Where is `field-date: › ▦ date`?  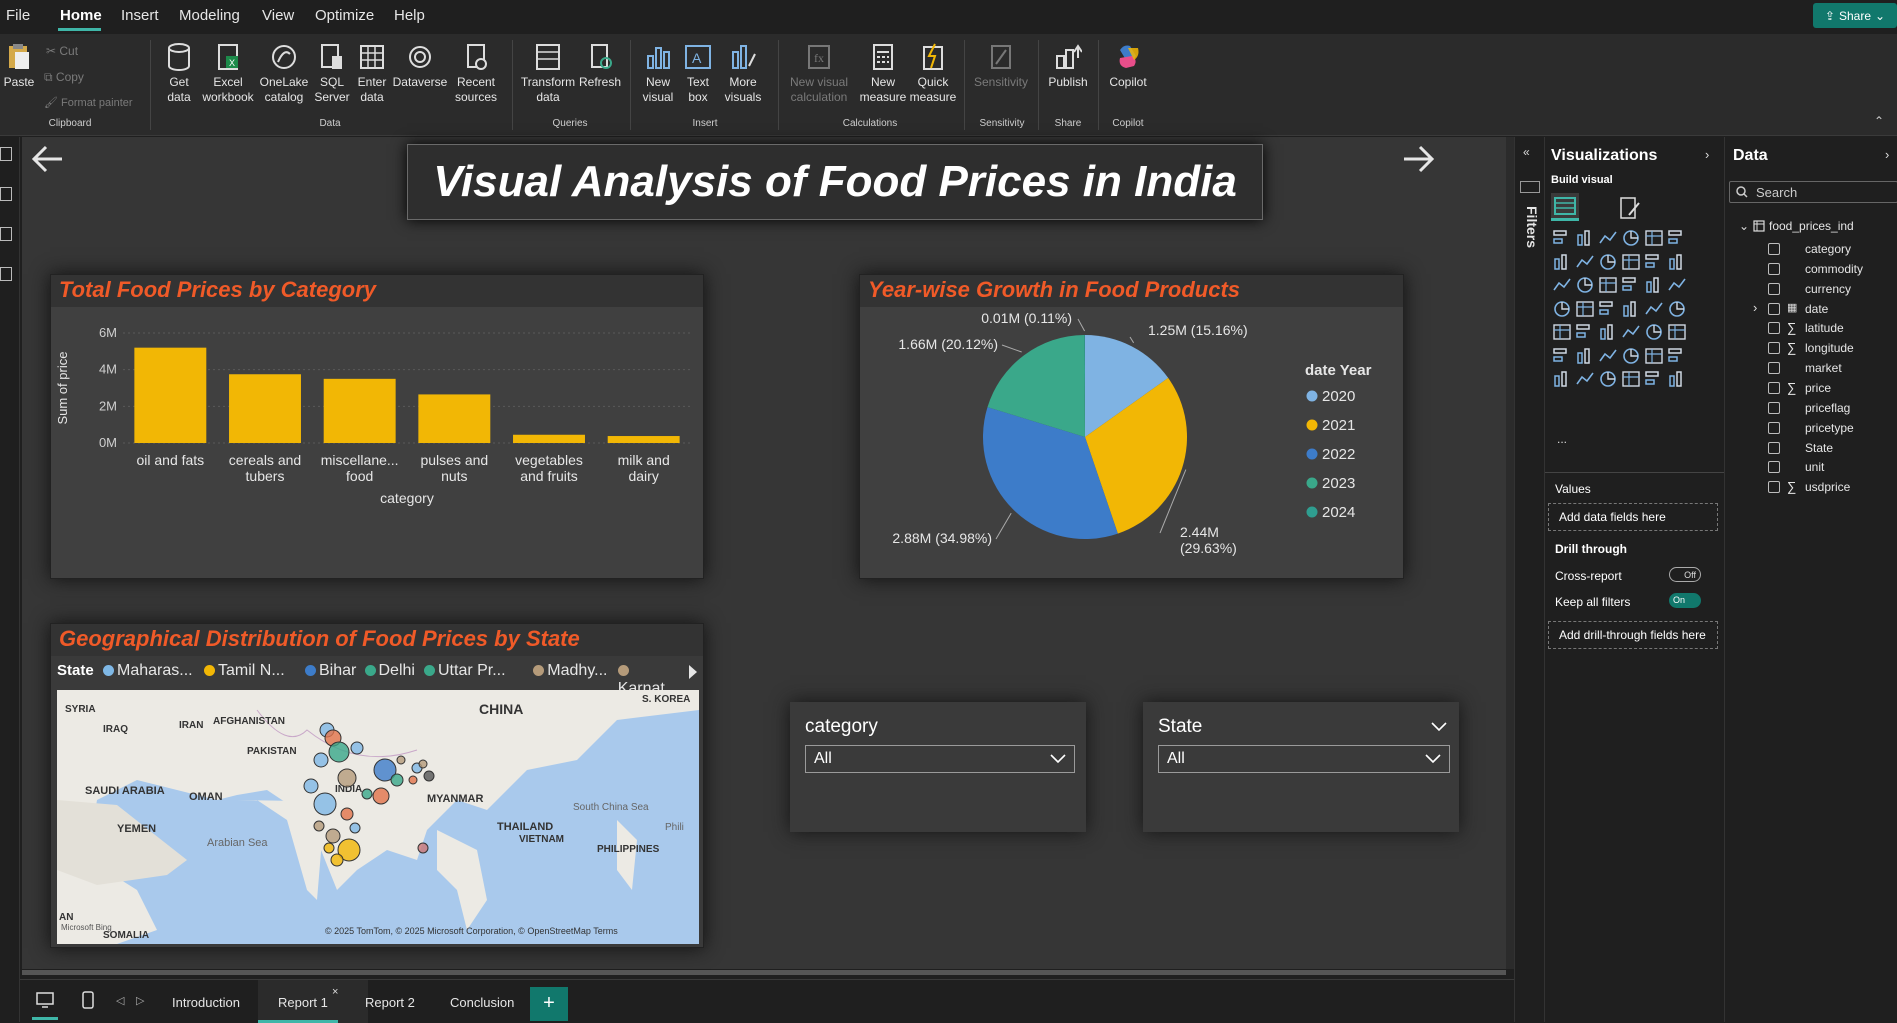 field-date: › ▦ date is located at coordinates (1811, 310).